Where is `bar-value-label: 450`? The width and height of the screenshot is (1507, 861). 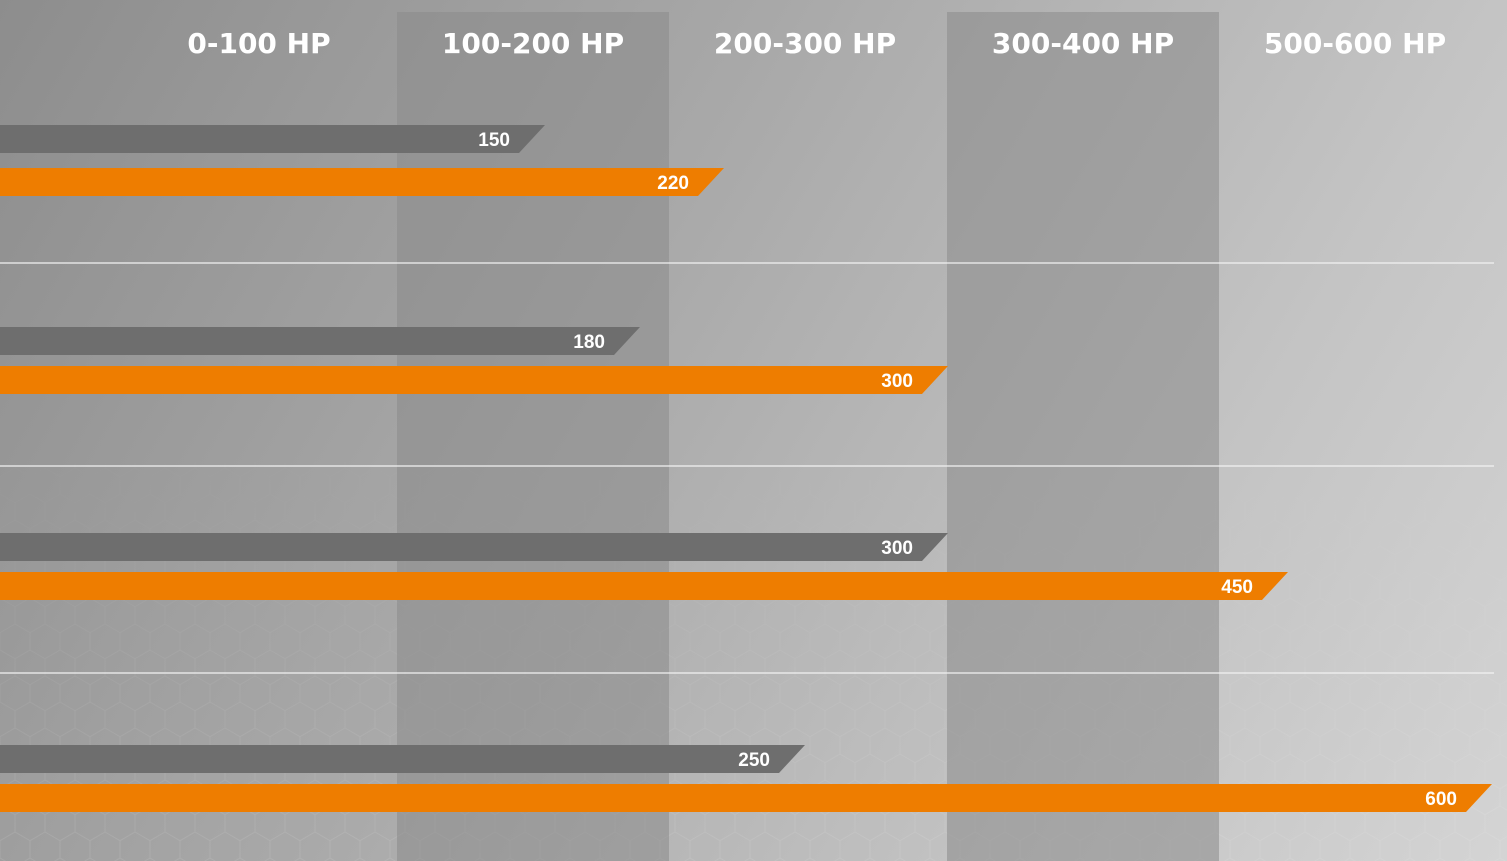
bar-value-label: 450 is located at coordinates (1237, 587).